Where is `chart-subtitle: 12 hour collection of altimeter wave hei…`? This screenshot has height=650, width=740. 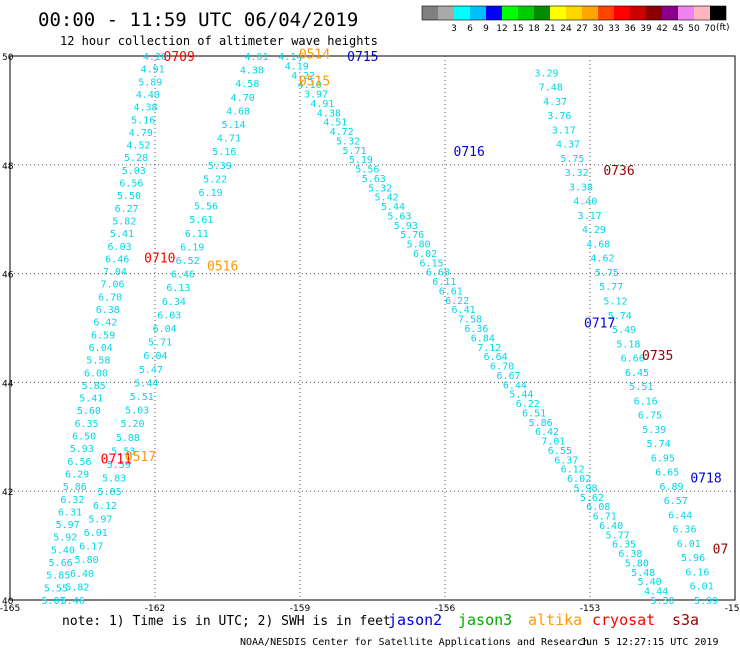 chart-subtitle: 12 hour collection of altimeter wave hei… is located at coordinates (219, 41).